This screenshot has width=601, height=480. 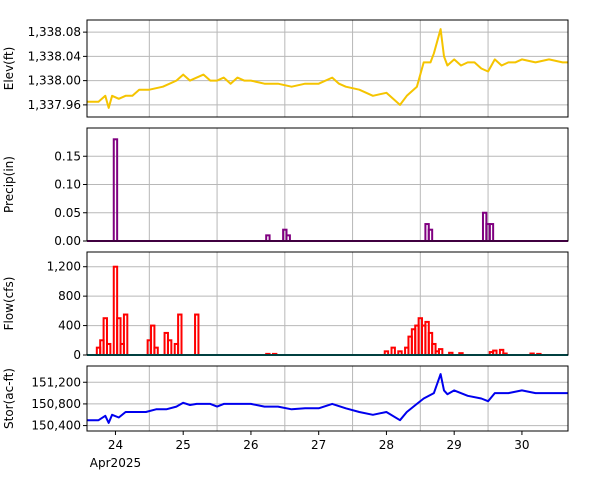 I want to click on y-axis-label: Precip(in), so click(x=9, y=184).